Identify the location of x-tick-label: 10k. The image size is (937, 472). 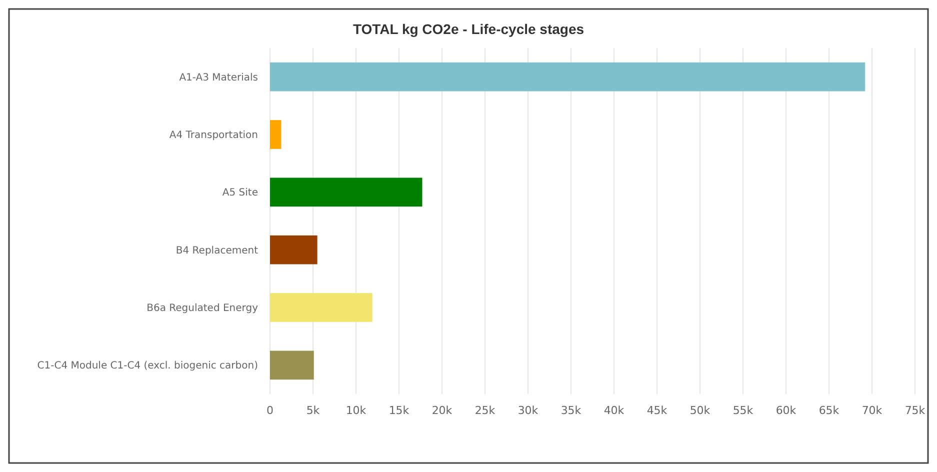
(356, 410).